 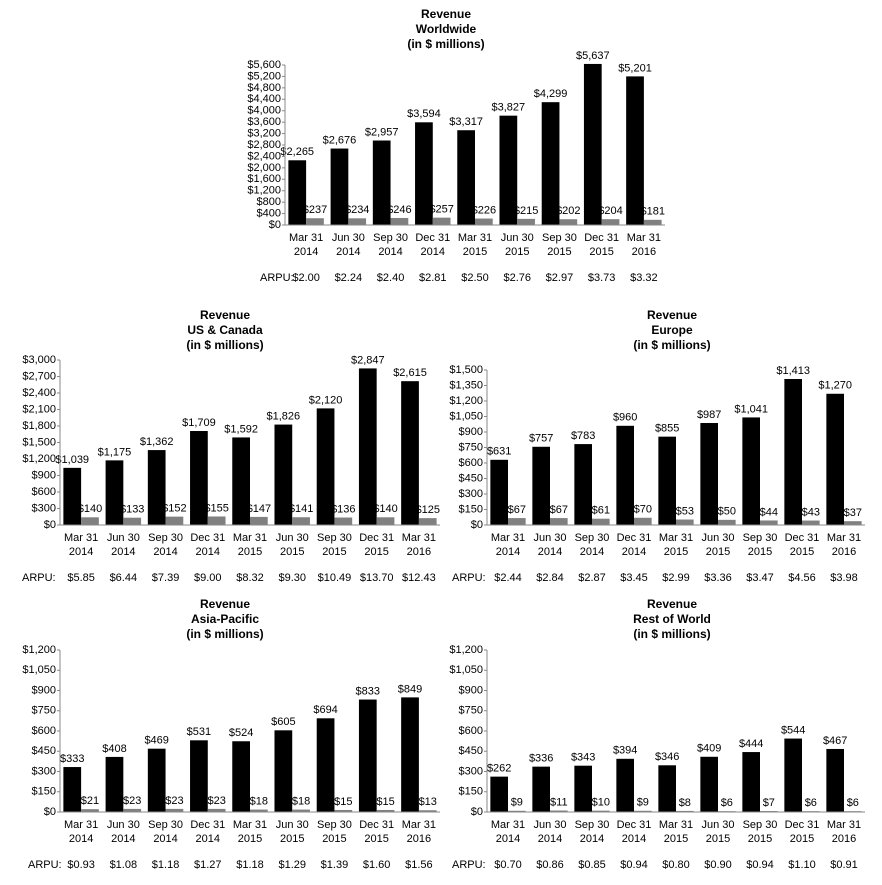 I want to click on data-label: $783, so click(x=583, y=436).